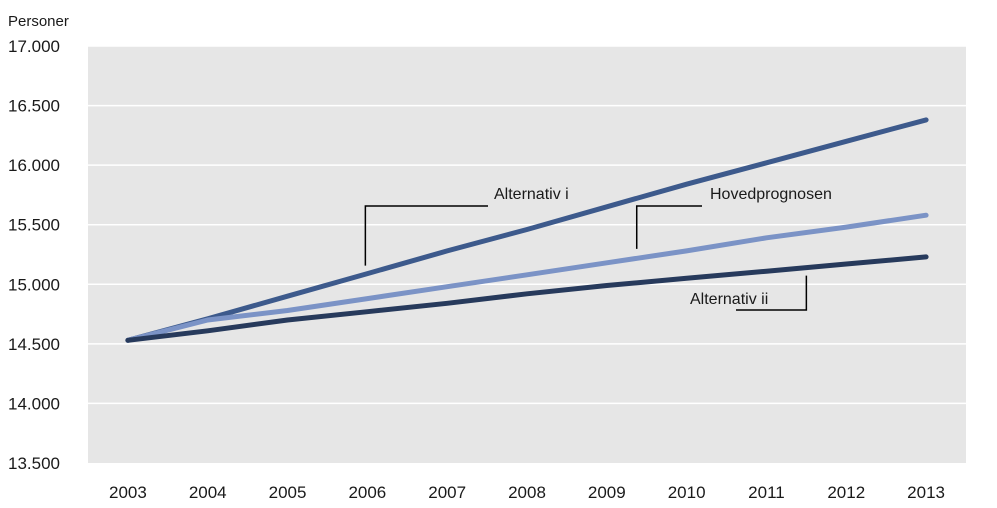  Describe the element at coordinates (34, 403) in the screenshot. I see `y-tick-label: 14.000` at that location.